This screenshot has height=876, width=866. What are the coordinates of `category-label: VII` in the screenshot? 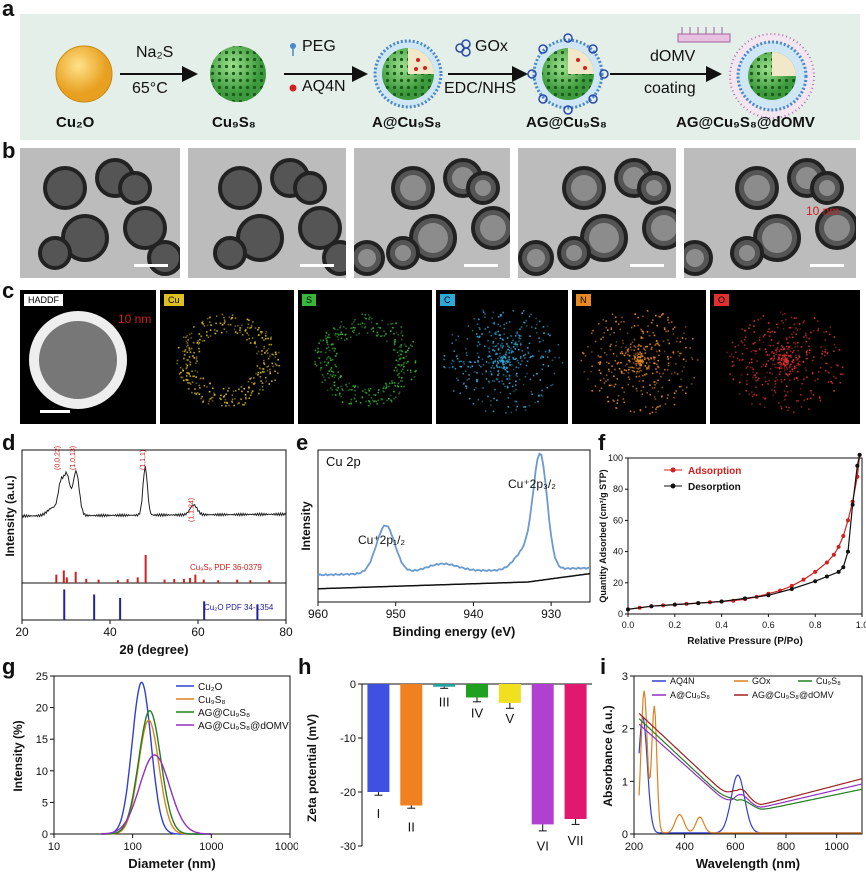 It's located at (576, 840).